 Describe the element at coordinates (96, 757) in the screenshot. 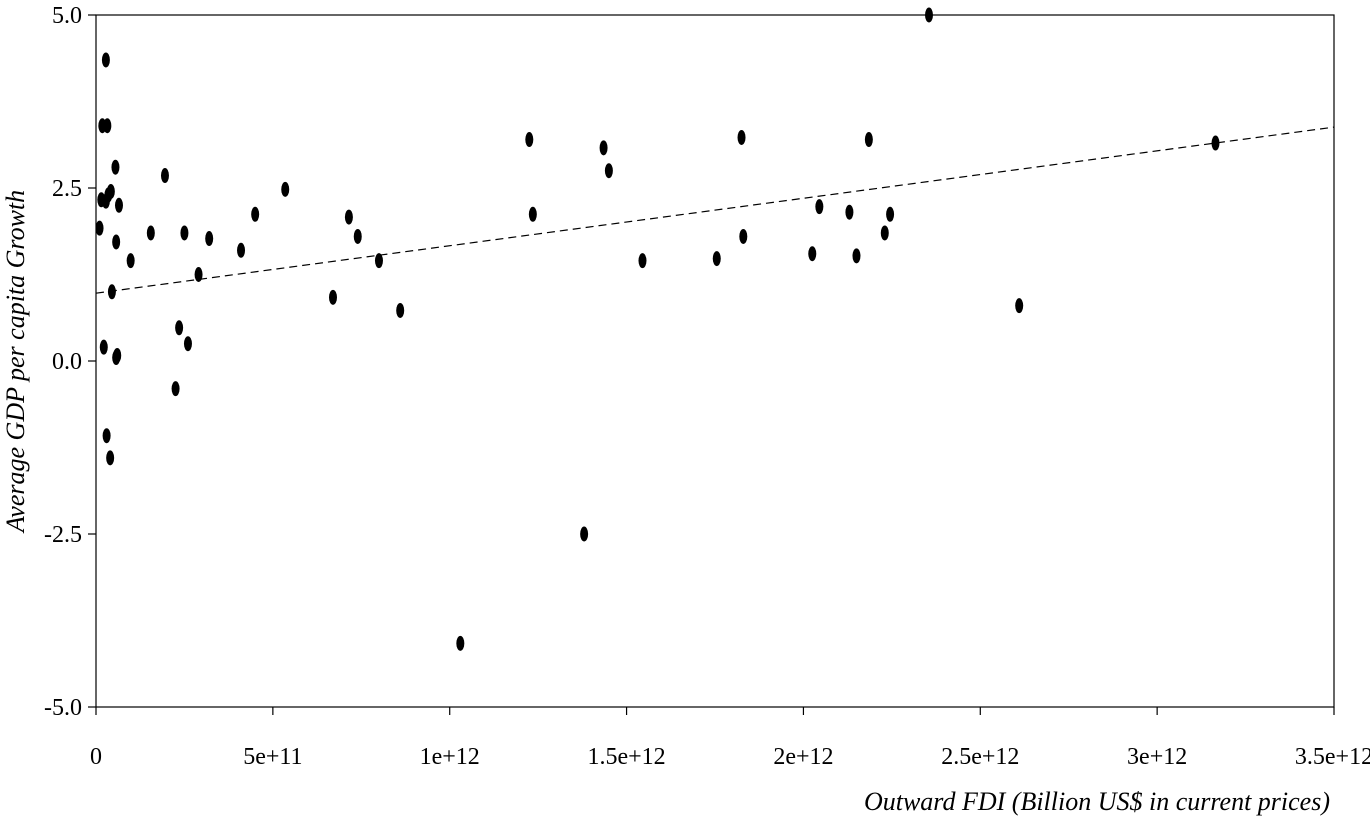

I see `x-tick-label: 0` at that location.